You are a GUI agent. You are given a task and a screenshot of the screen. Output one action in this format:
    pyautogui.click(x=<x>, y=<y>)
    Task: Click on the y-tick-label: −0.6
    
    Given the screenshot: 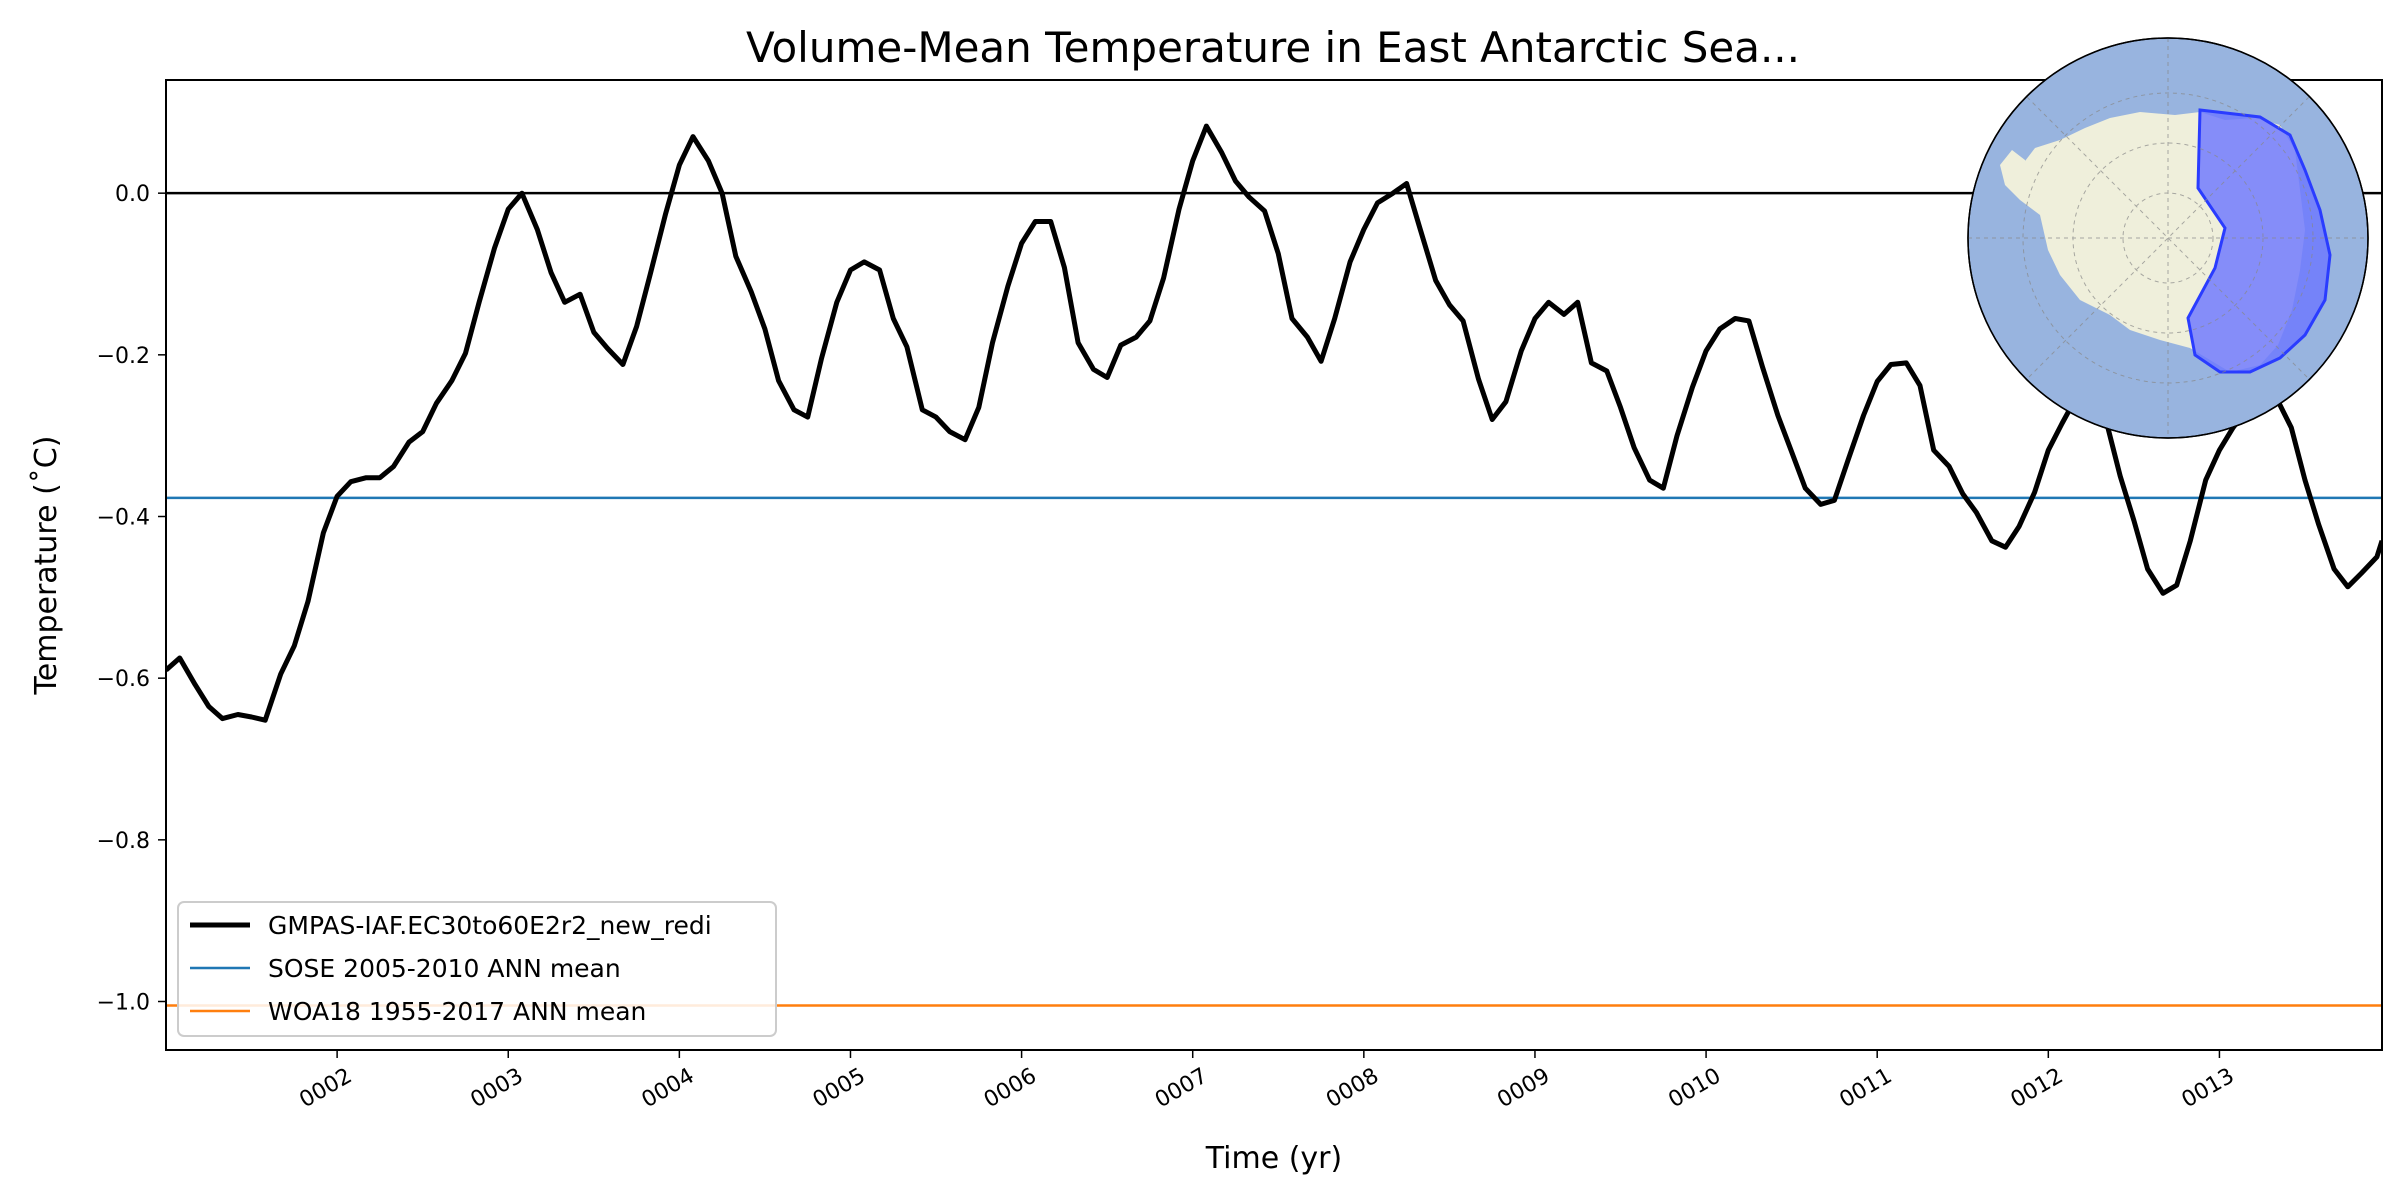 What is the action you would take?
    pyautogui.click(x=123, y=679)
    